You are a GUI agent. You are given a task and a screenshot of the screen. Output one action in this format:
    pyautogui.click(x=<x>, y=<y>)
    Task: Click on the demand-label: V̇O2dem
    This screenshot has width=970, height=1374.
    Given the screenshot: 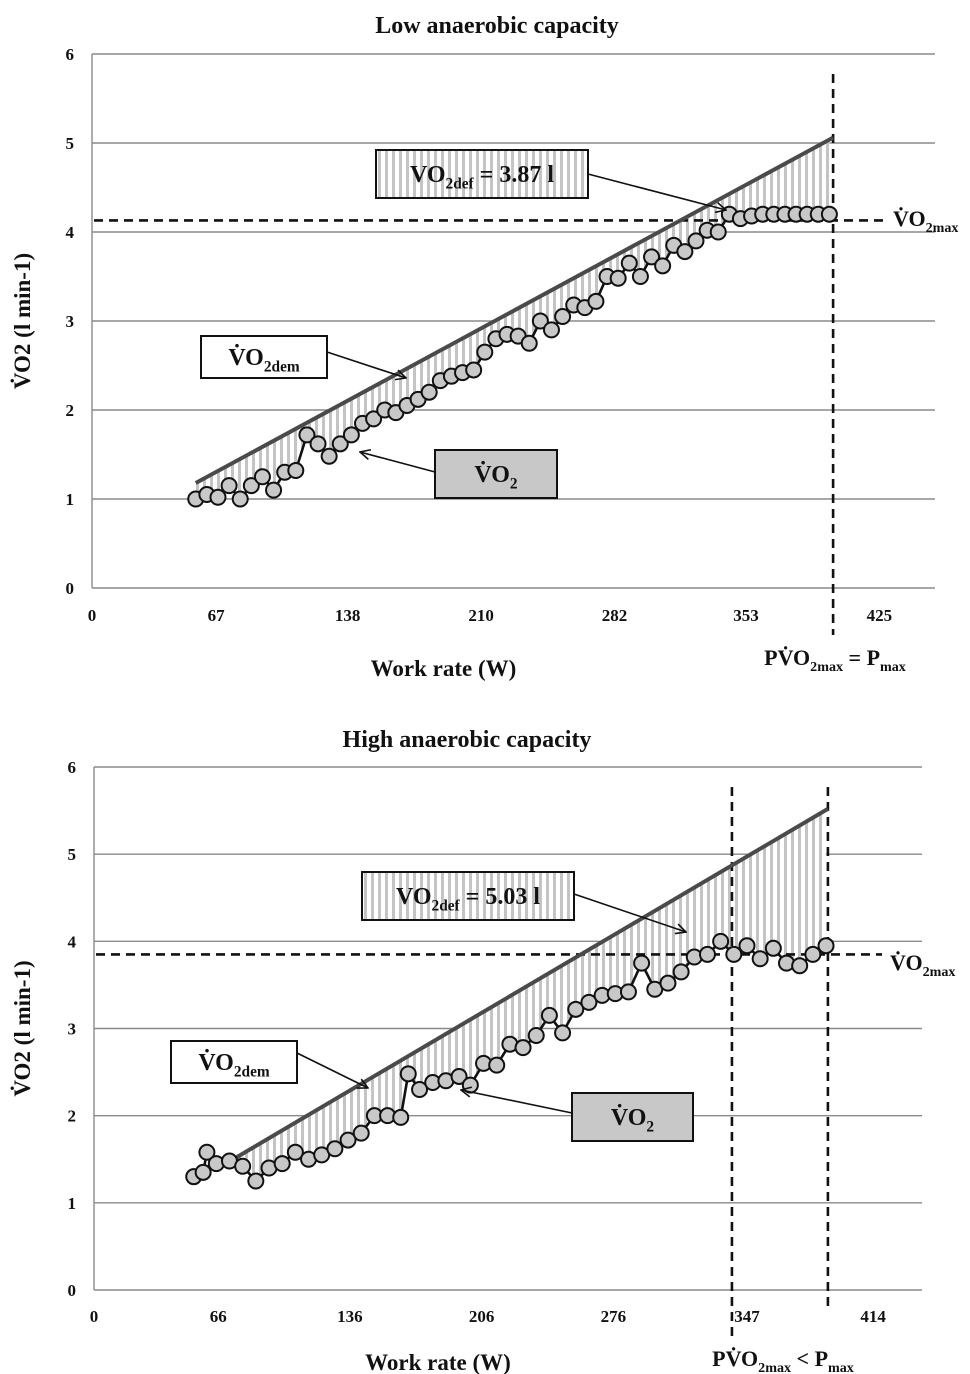 What is the action you would take?
    pyautogui.click(x=264, y=360)
    